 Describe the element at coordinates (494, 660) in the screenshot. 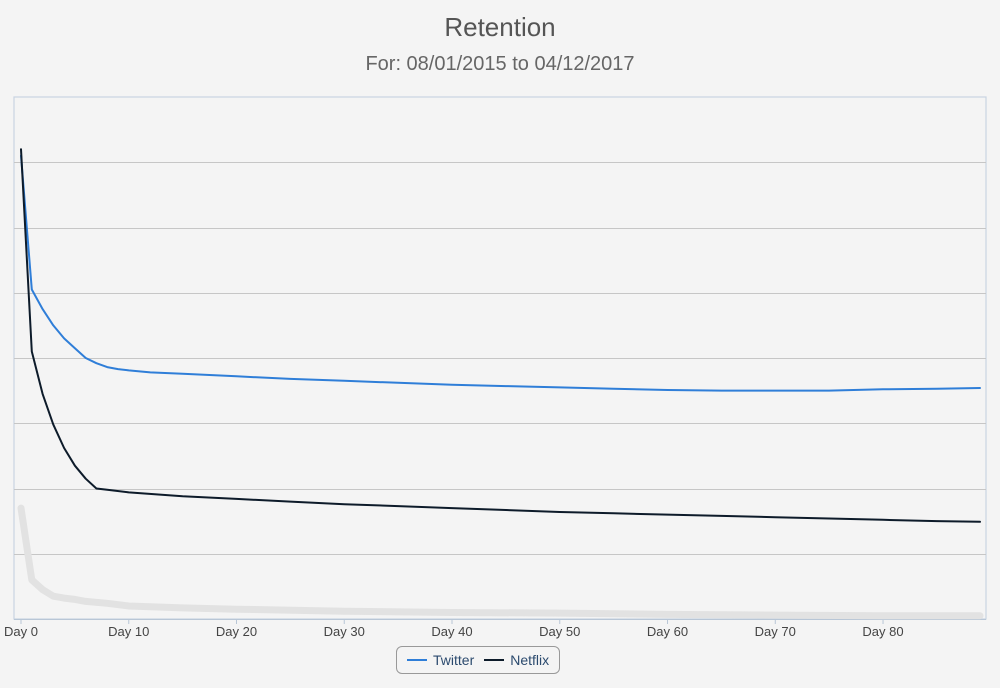

I see `legend-swatch-netflix` at that location.